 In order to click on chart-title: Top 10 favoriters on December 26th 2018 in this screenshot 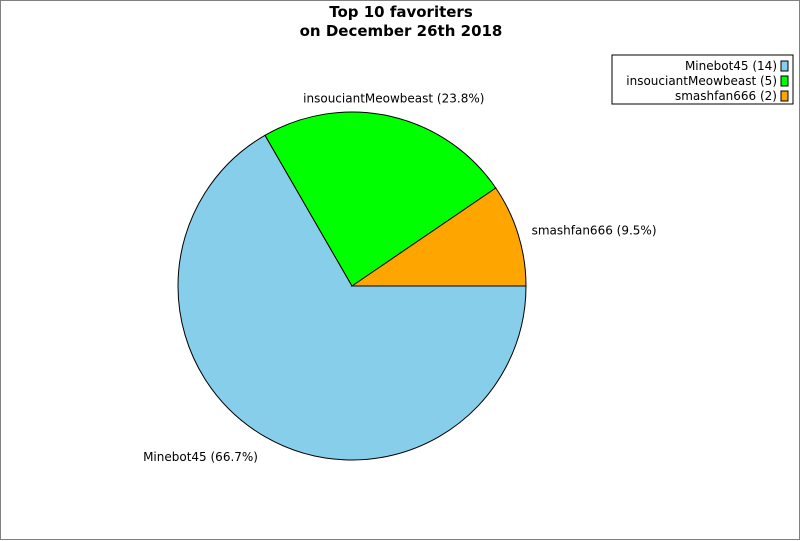, I will do `click(400, 22)`.